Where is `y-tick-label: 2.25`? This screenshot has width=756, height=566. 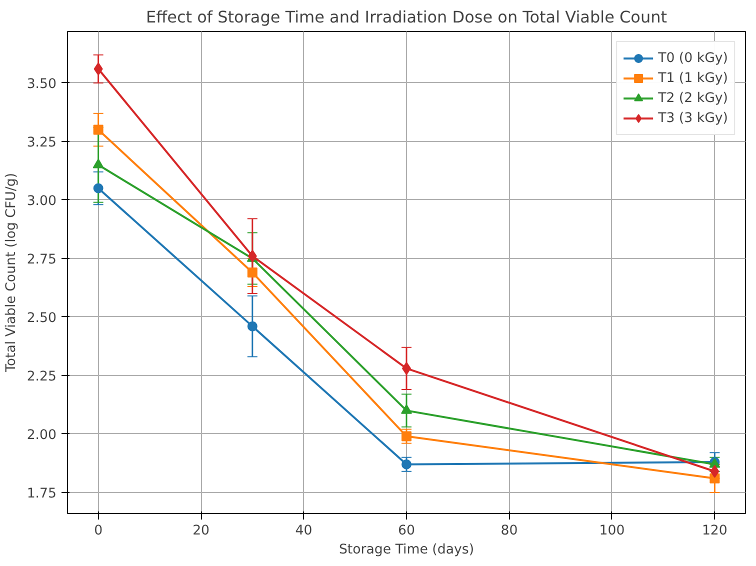
y-tick-label: 2.25 is located at coordinates (41, 376).